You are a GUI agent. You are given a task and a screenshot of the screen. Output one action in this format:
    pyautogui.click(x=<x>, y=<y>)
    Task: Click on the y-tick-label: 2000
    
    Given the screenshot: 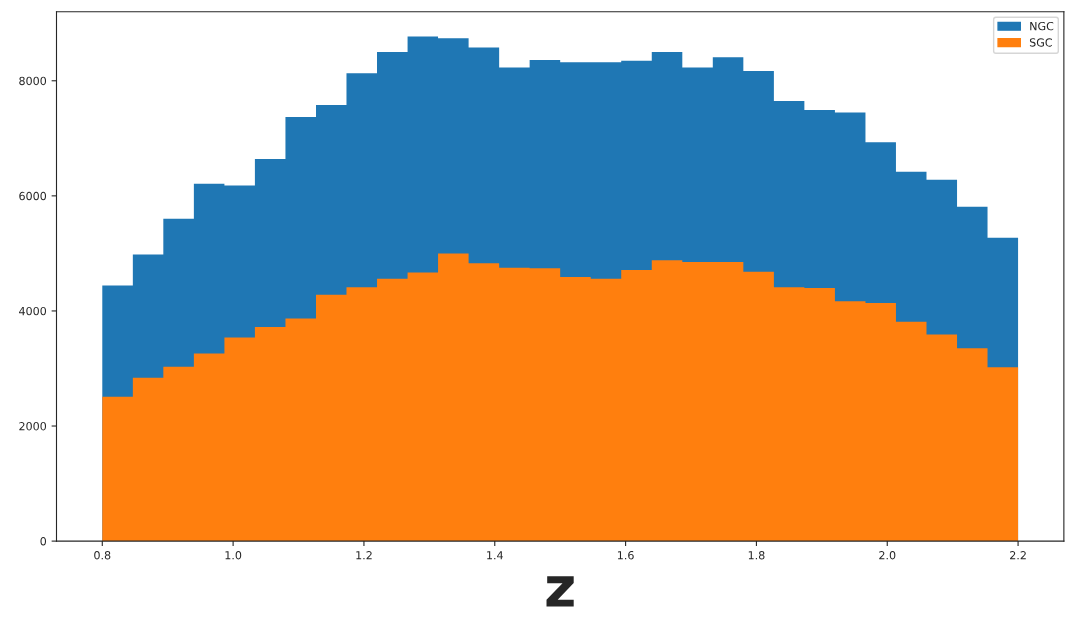 What is the action you would take?
    pyautogui.click(x=33, y=426)
    